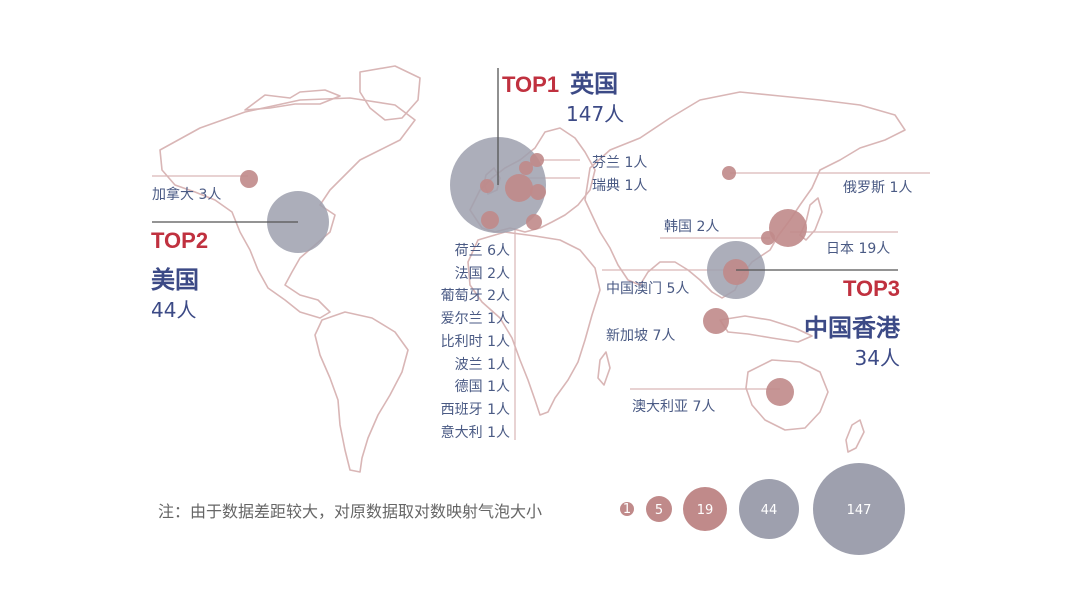 The width and height of the screenshot is (1080, 608). What do you see at coordinates (475, 409) in the screenshot?
I see `europe-item-spain: 西班牙 1人` at bounding box center [475, 409].